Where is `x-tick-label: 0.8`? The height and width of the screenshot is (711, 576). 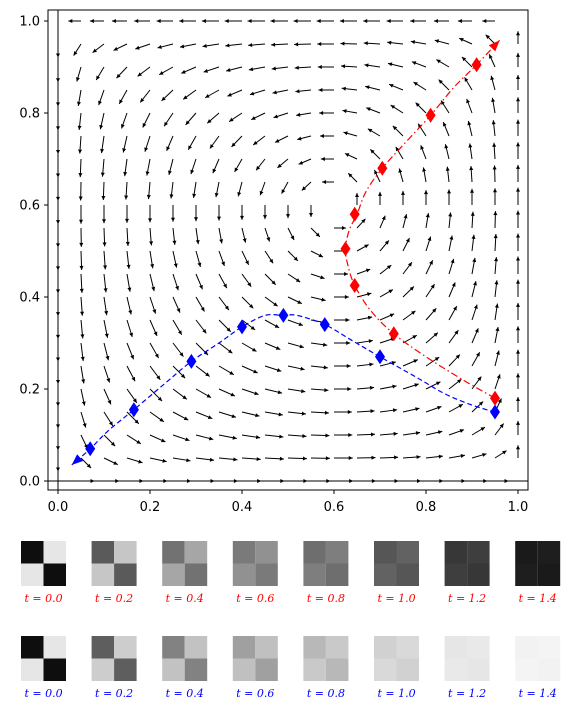
x-tick-label: 0.8 is located at coordinates (426, 507).